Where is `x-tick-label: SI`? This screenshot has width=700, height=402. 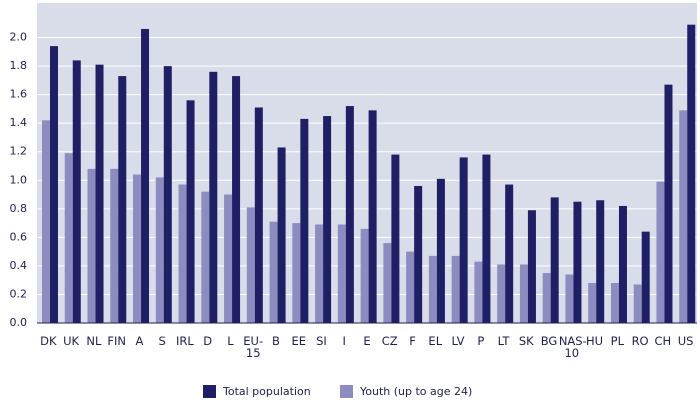
x-tick-label: SI is located at coordinates (321, 341).